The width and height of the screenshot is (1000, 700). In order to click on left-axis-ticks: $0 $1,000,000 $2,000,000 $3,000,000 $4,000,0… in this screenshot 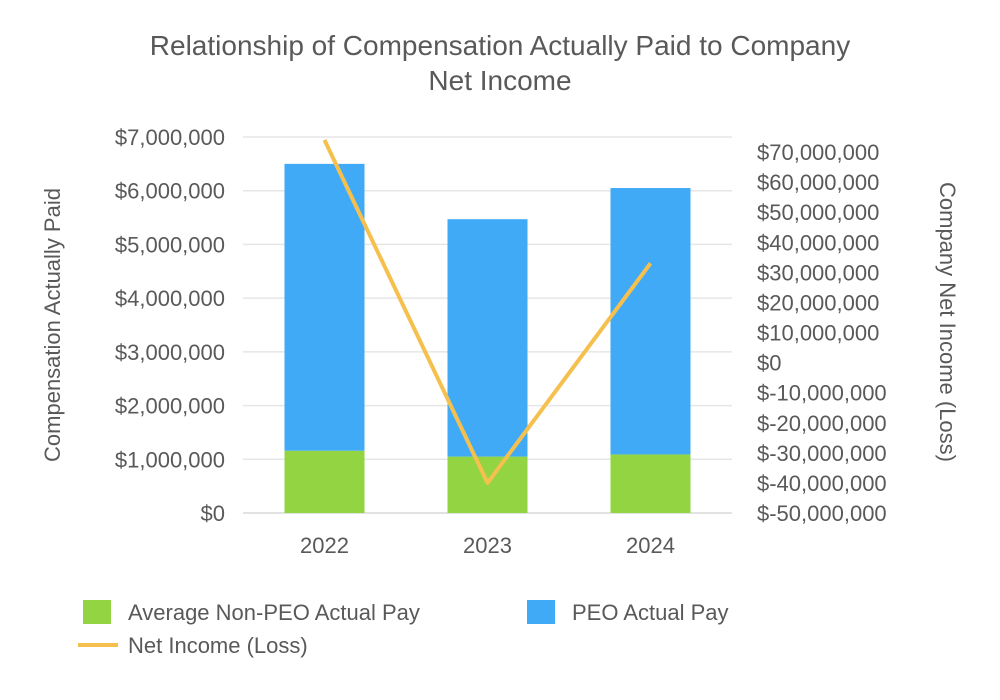, I will do `click(170, 325)`.